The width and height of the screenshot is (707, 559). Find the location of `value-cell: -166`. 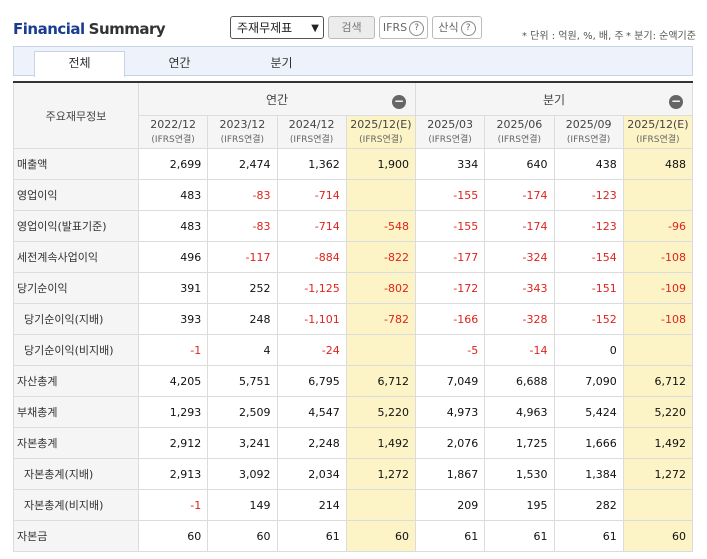

value-cell: -166 is located at coordinates (450, 319).